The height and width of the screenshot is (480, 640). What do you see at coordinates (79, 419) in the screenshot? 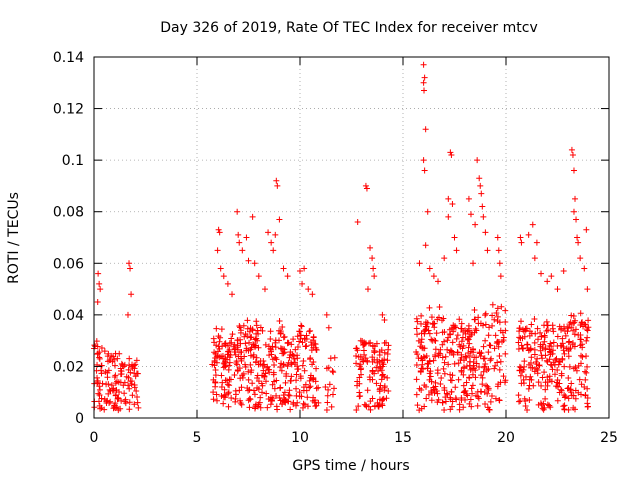
I see `y-tick-label: 0` at bounding box center [79, 419].